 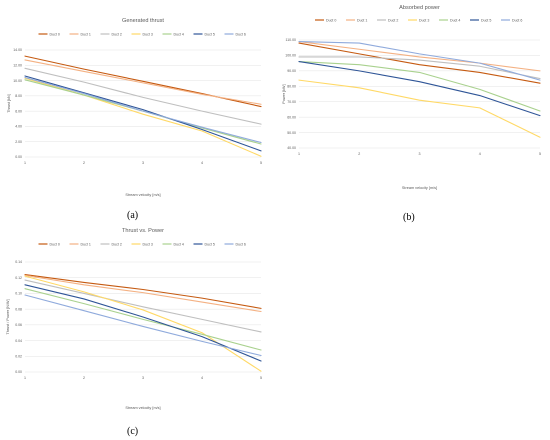 What do you see at coordinates (291, 40) in the screenshot?
I see `y-tick-label: 110.00` at bounding box center [291, 40].